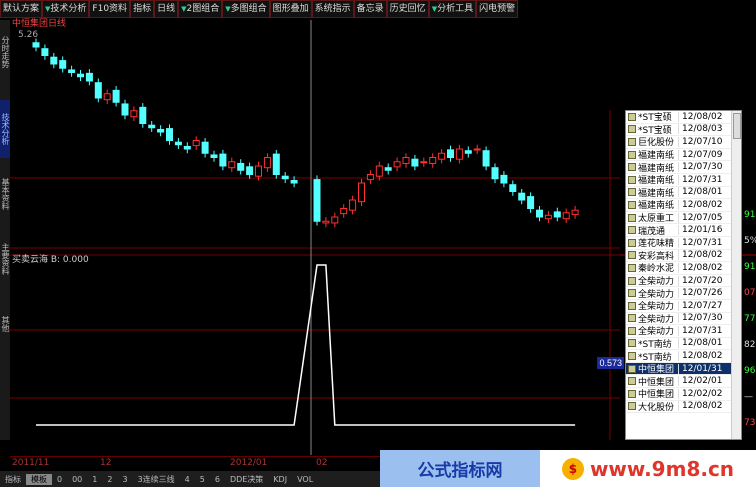 This screenshot has width=756, height=487. I want to click on bottom-tab: 0, so click(60, 479).